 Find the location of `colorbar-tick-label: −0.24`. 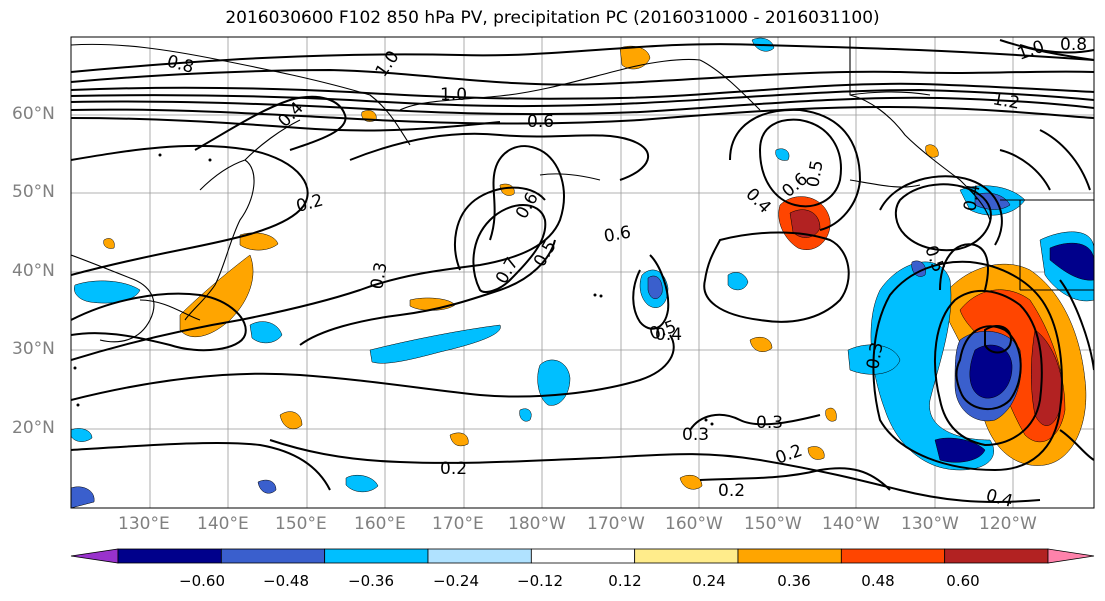

colorbar-tick-label: −0.24 is located at coordinates (456, 581).